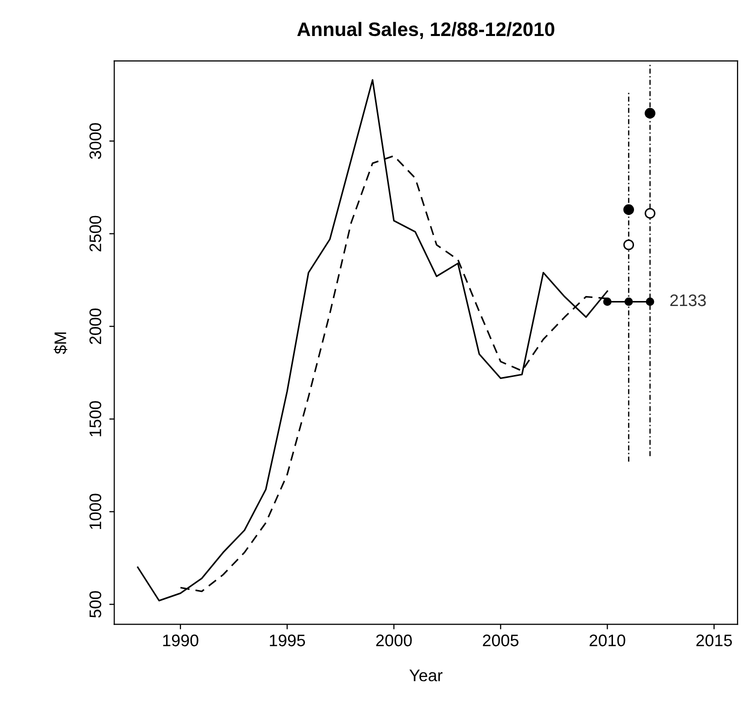  Describe the element at coordinates (688, 300) in the screenshot. I see `annotation: 2133` at that location.